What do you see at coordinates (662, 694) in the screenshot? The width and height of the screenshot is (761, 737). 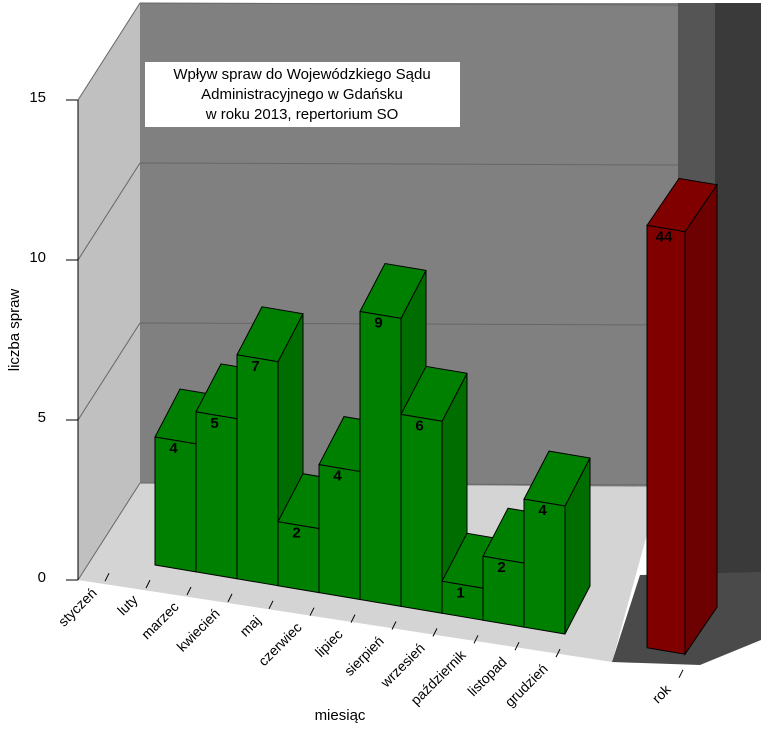 I see `x-tick-label: rok` at bounding box center [662, 694].